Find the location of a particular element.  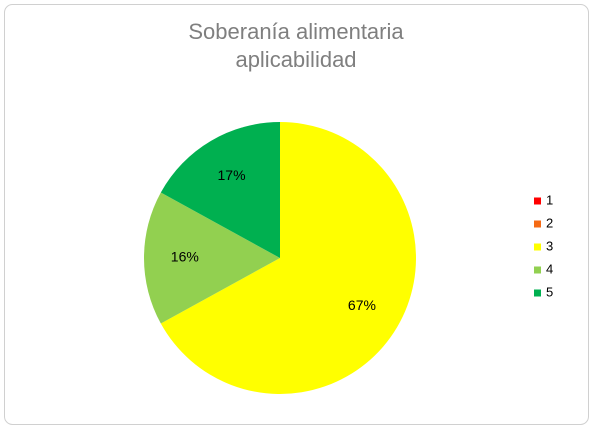

data-label: 16% is located at coordinates (185, 257).